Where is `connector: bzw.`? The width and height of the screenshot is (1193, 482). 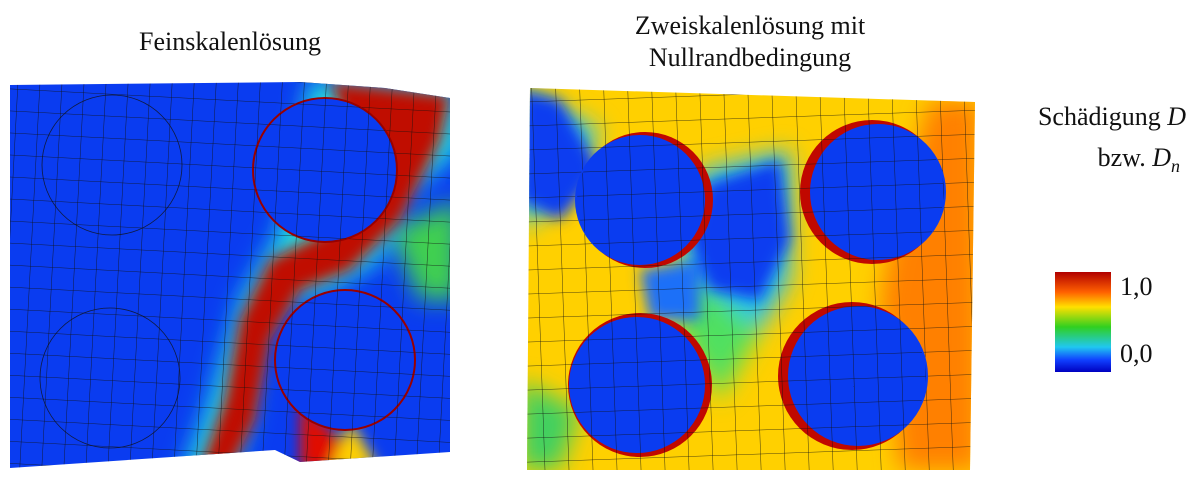 connector: bzw. is located at coordinates (1122, 157).